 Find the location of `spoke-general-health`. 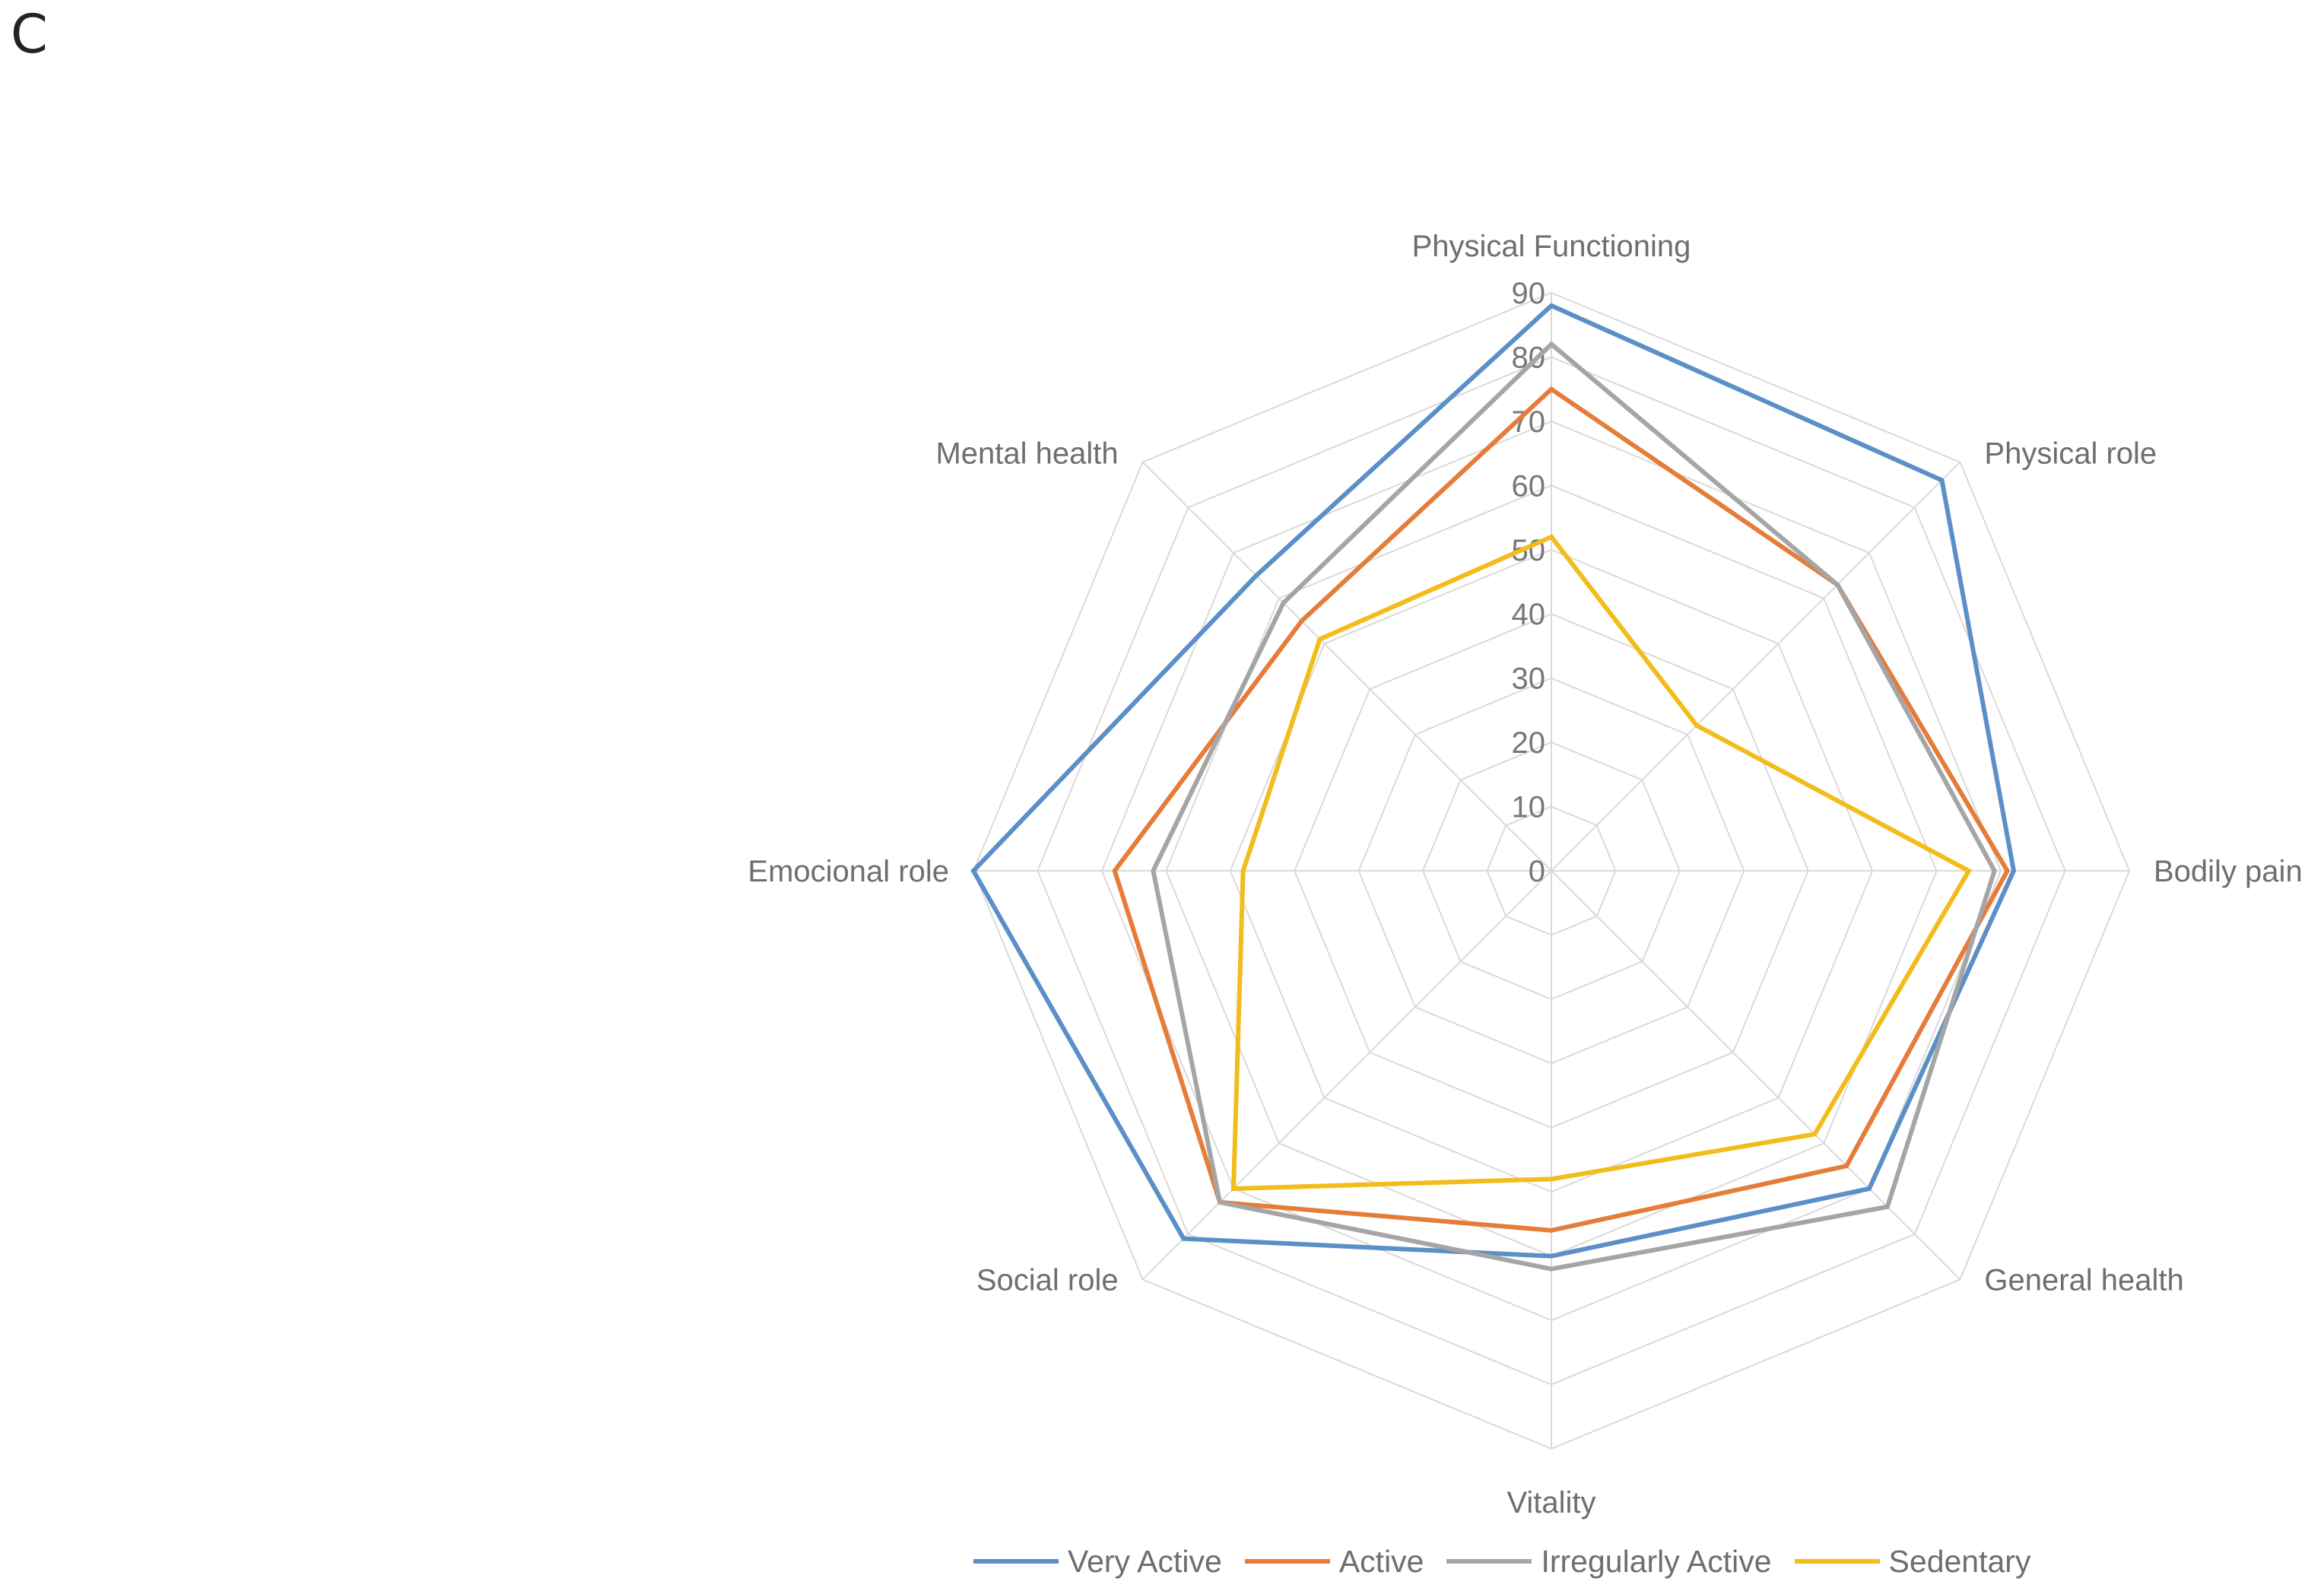

spoke-general-health is located at coordinates (1756, 1075).